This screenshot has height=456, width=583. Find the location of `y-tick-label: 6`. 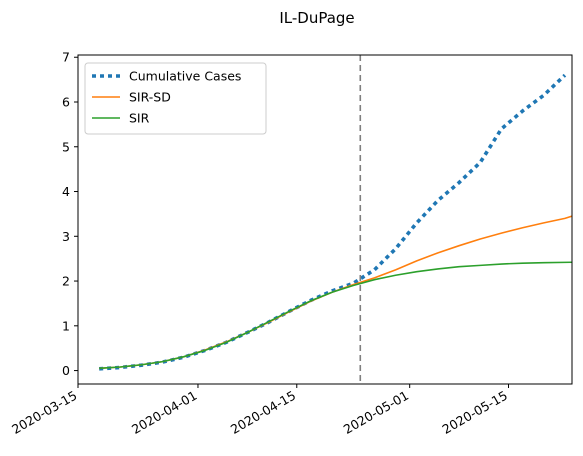

y-tick-label: 6 is located at coordinates (66, 102).